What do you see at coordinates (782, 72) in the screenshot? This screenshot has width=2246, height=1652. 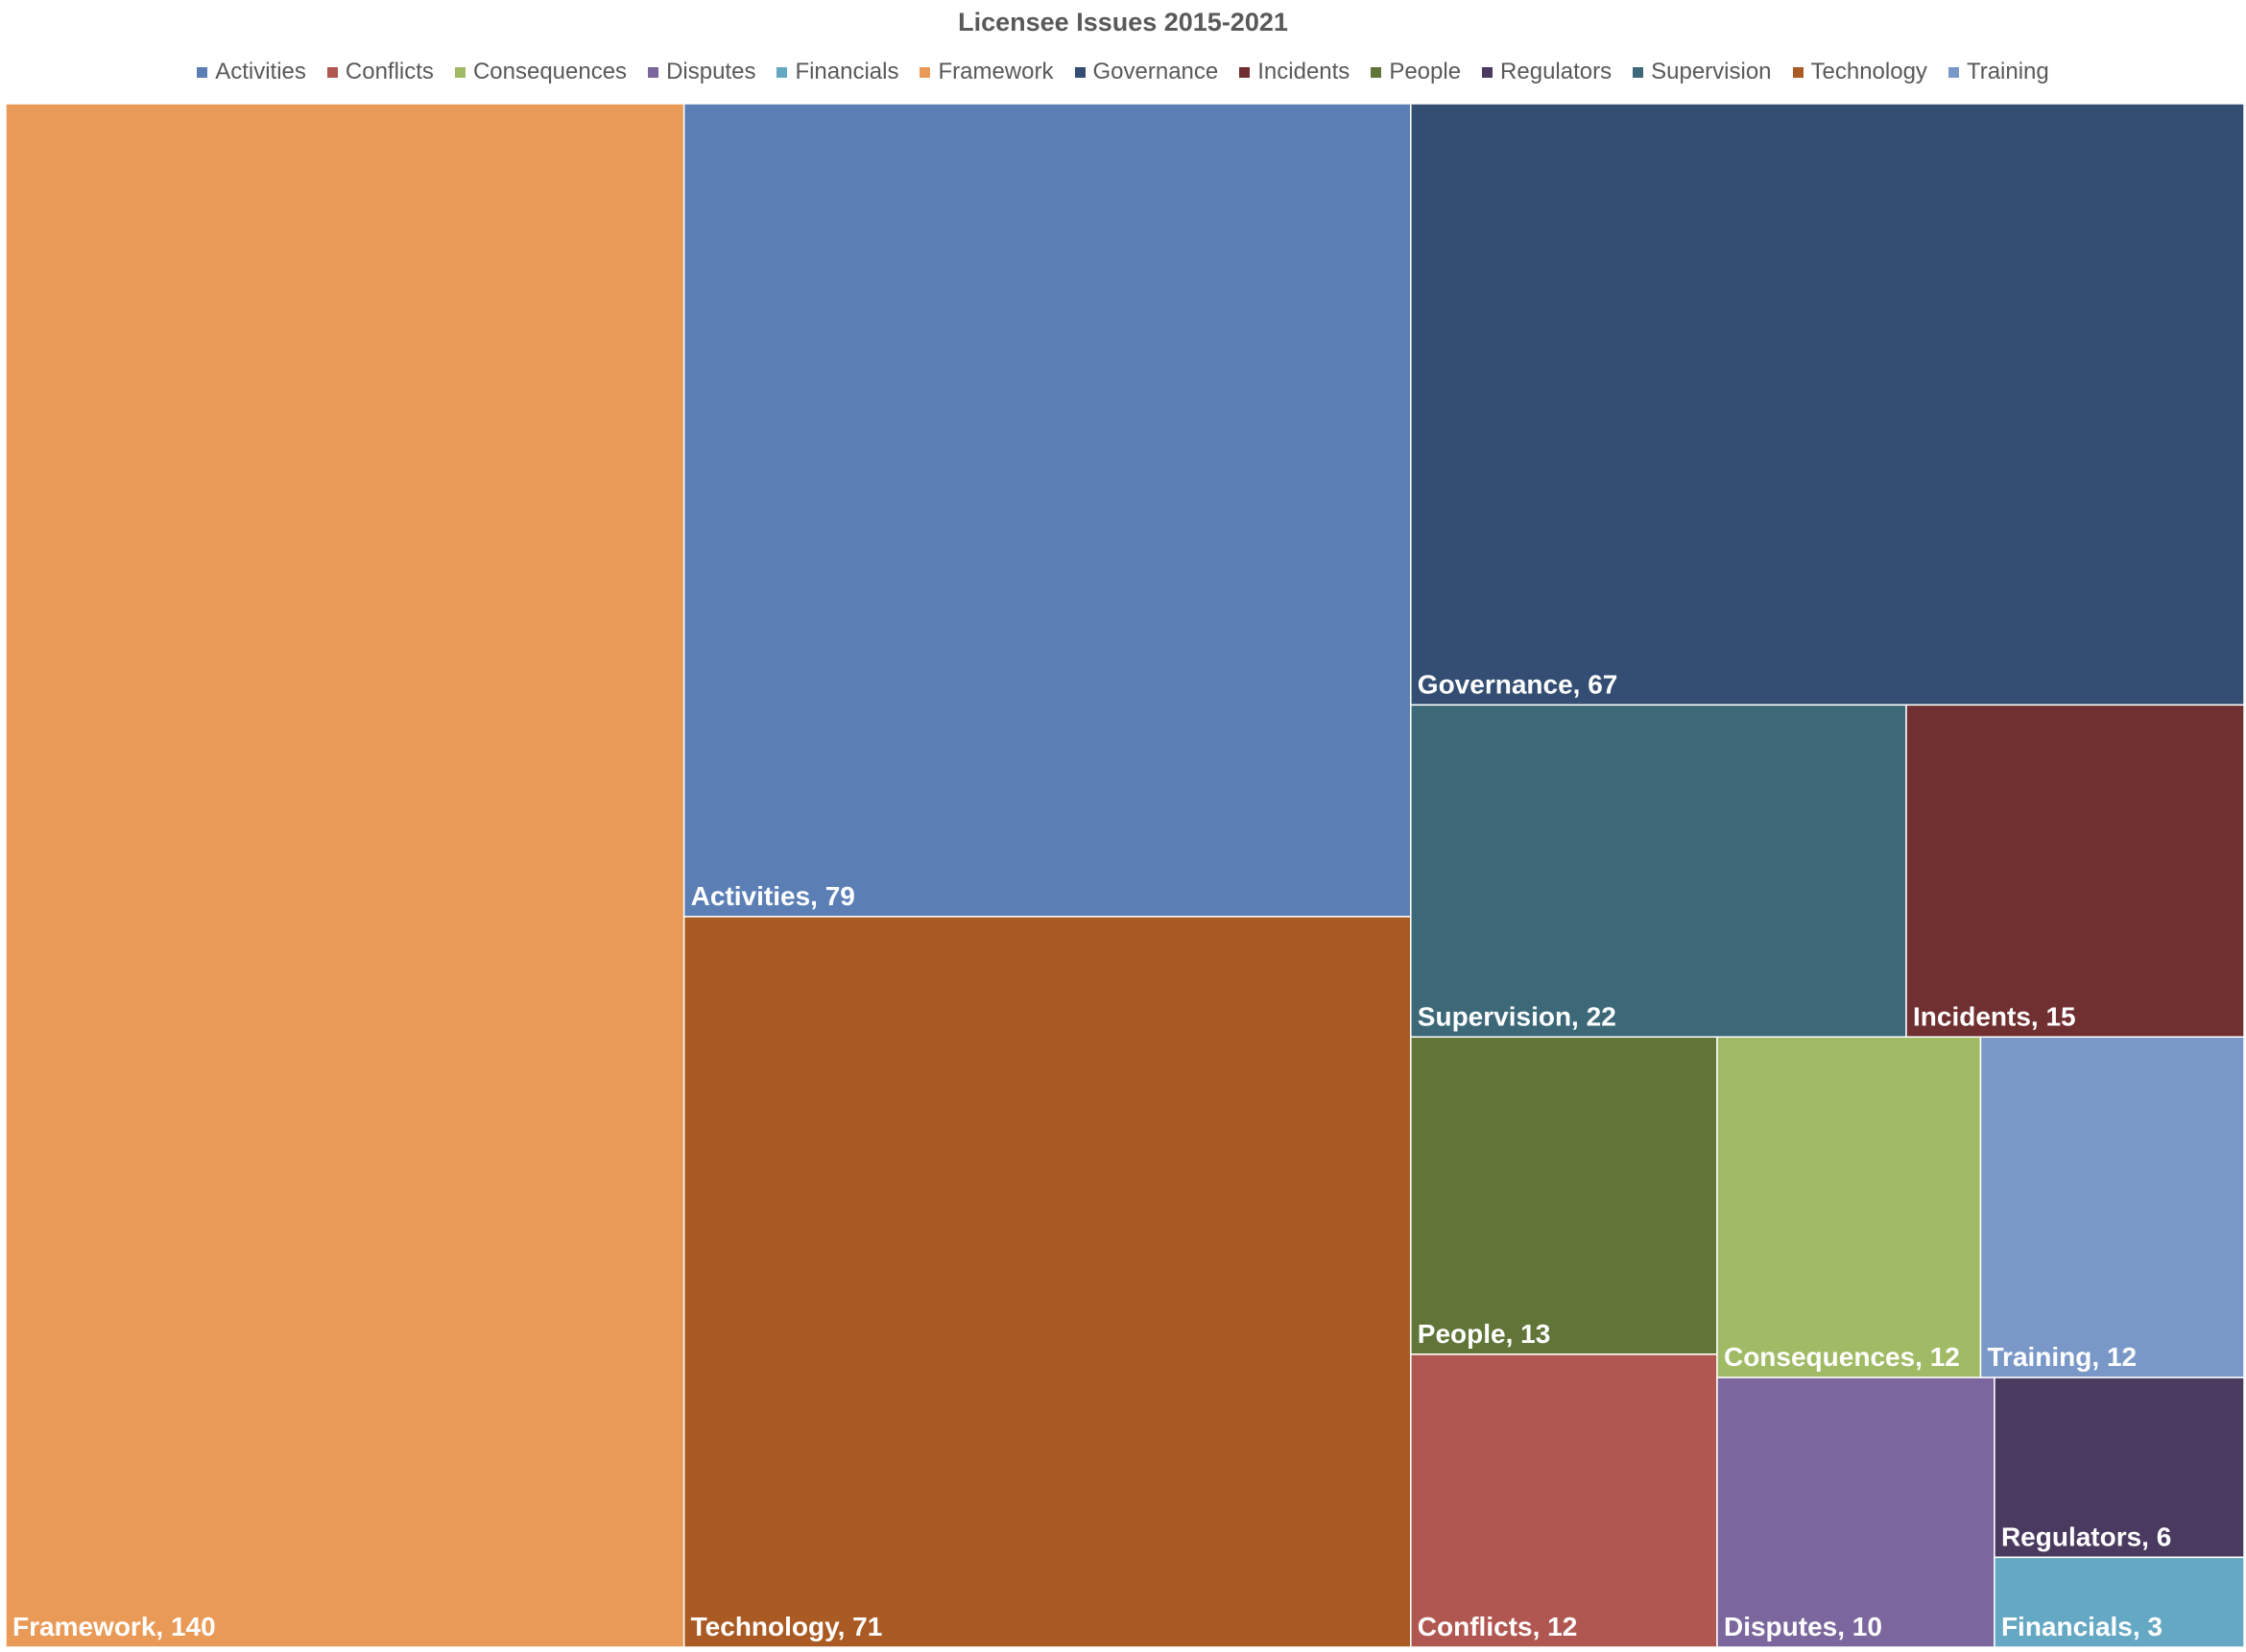 I see `legend-swatch-financials` at bounding box center [782, 72].